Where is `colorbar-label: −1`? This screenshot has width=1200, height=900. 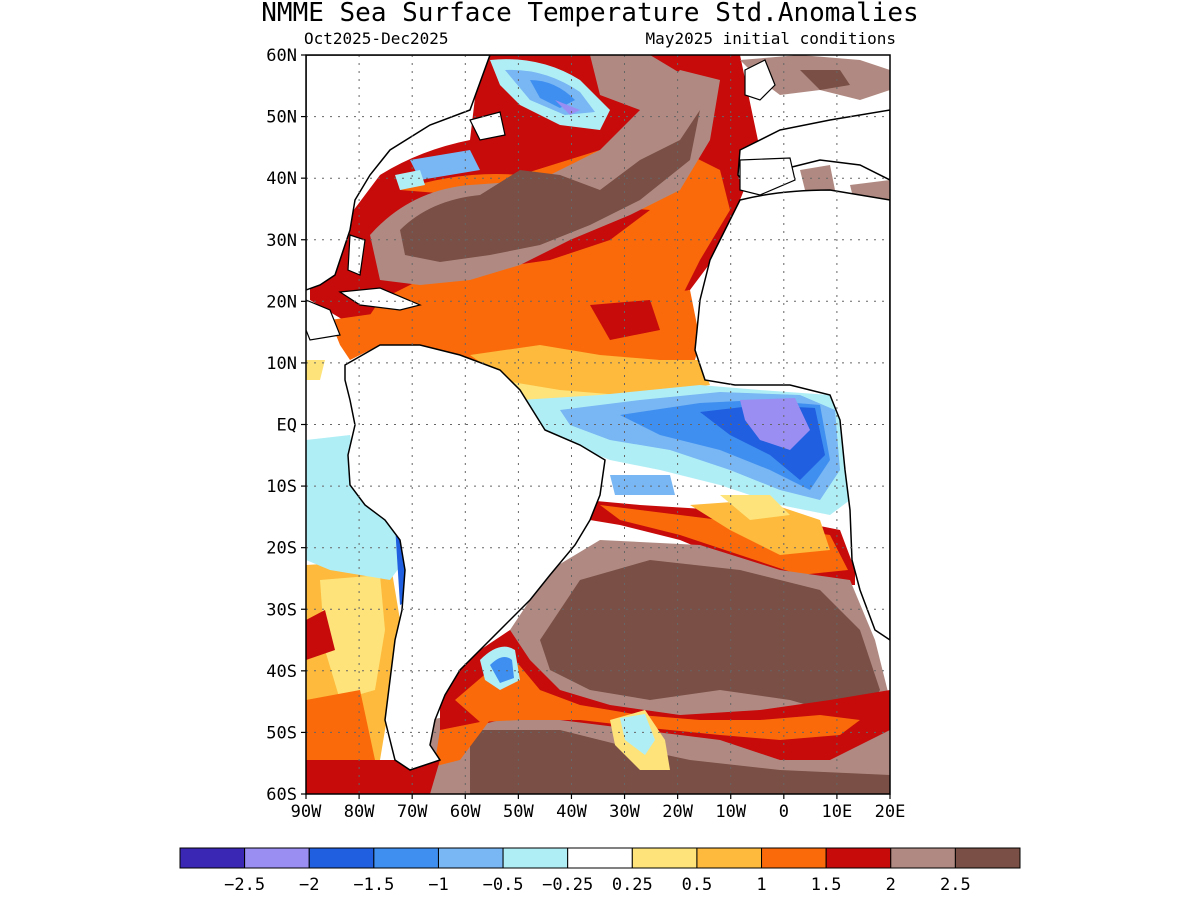
colorbar-label: −1 is located at coordinates (438, 885).